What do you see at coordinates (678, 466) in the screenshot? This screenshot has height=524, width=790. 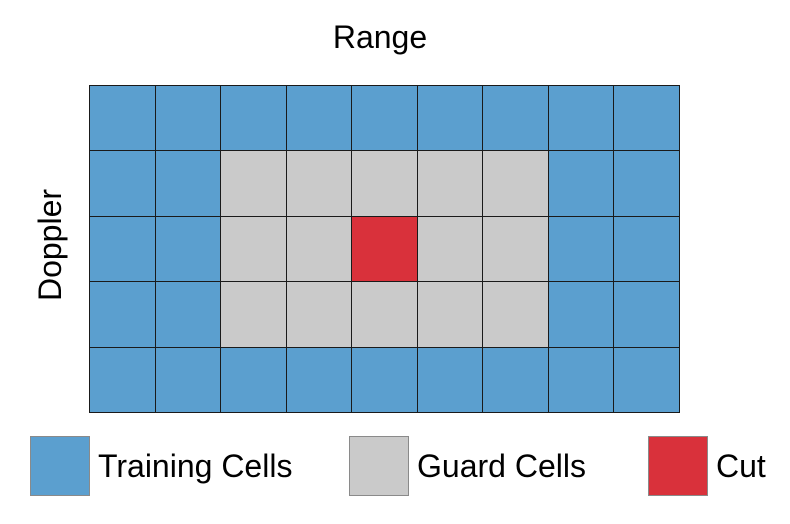 I see `legend-swatch-cut` at bounding box center [678, 466].